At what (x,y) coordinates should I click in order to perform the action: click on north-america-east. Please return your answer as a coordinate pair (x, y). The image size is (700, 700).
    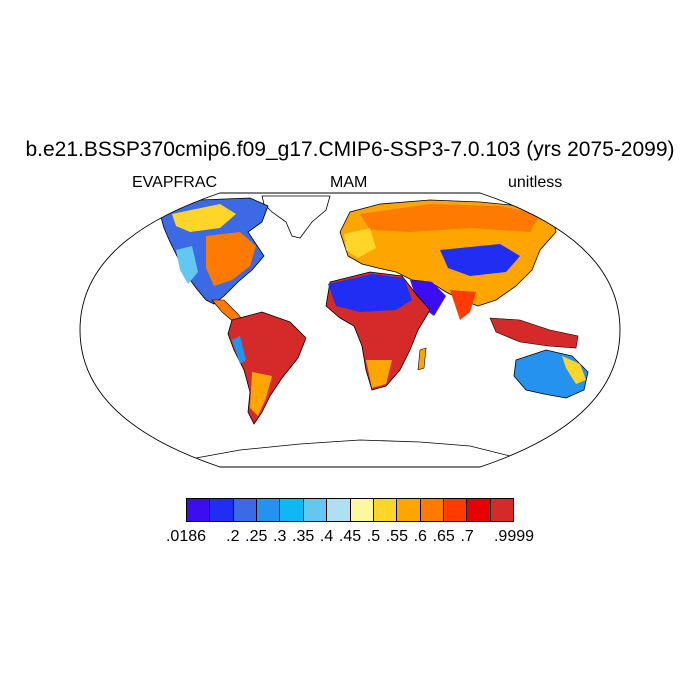
    Looking at the image, I should click on (231, 259).